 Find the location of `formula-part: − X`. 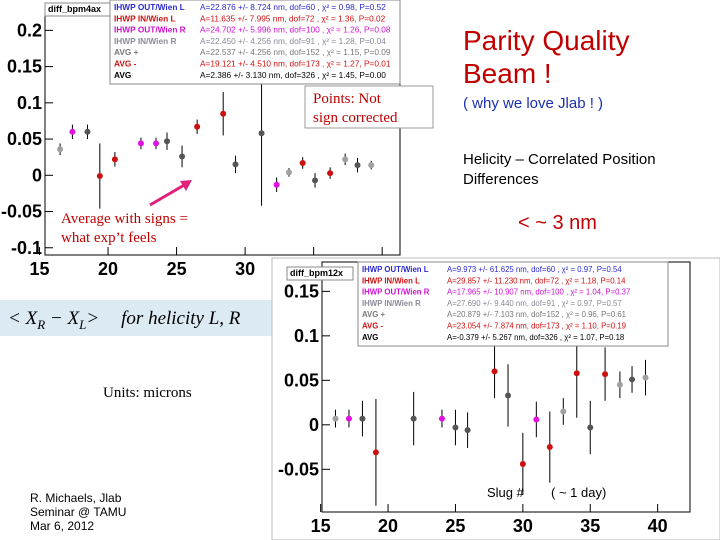

formula-part: − X is located at coordinates (62, 318).